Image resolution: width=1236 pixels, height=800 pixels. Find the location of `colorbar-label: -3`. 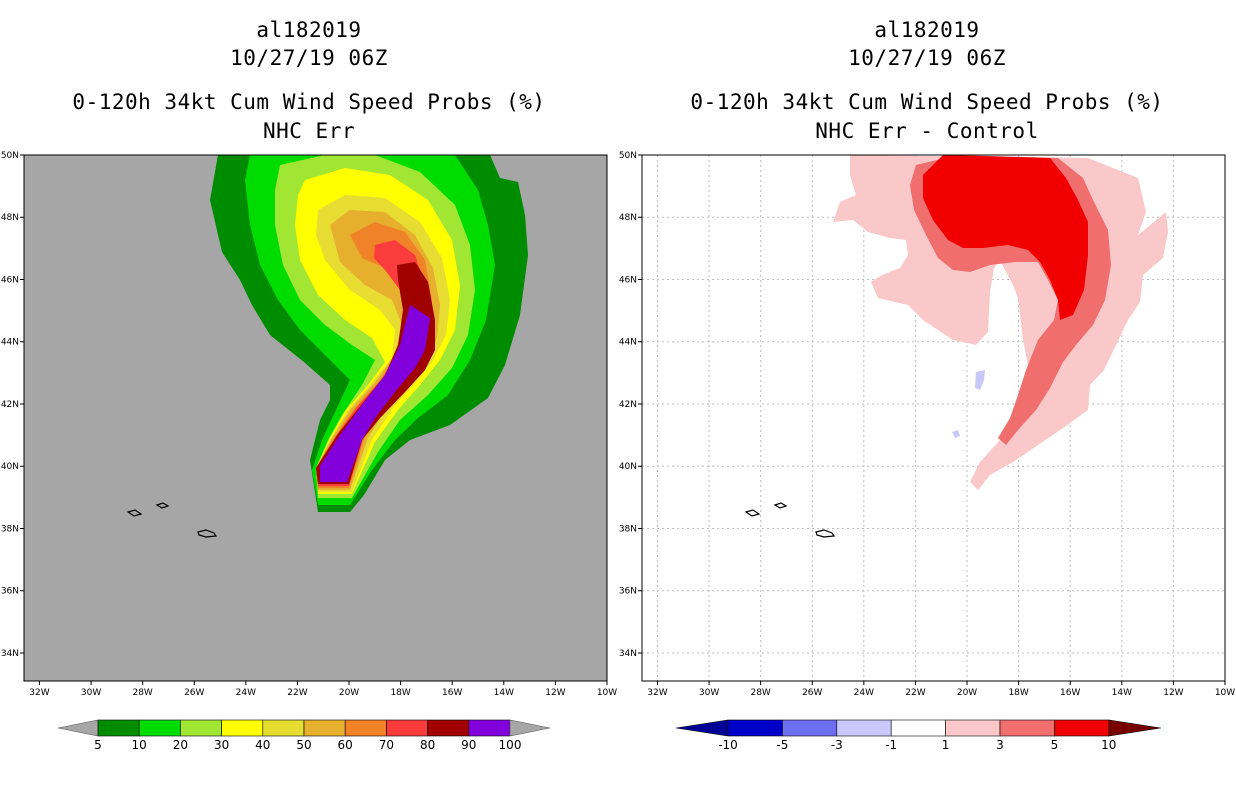

colorbar-label: -3 is located at coordinates (837, 745).